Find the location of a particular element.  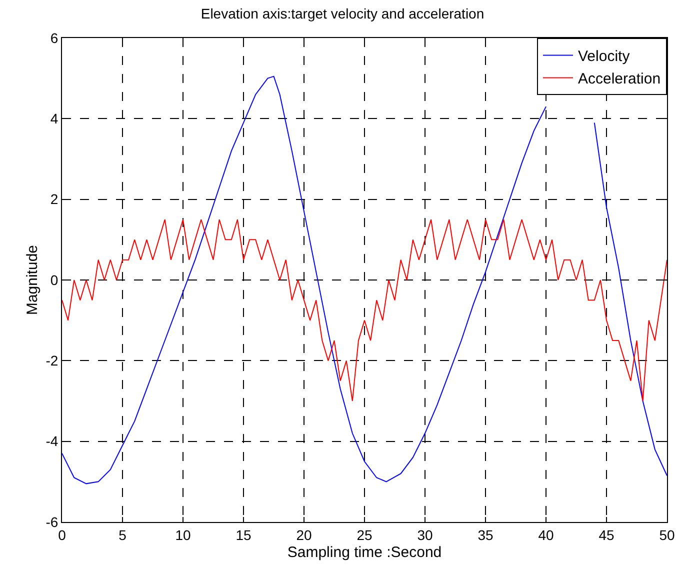

x-tick-label: 35 is located at coordinates (486, 534).